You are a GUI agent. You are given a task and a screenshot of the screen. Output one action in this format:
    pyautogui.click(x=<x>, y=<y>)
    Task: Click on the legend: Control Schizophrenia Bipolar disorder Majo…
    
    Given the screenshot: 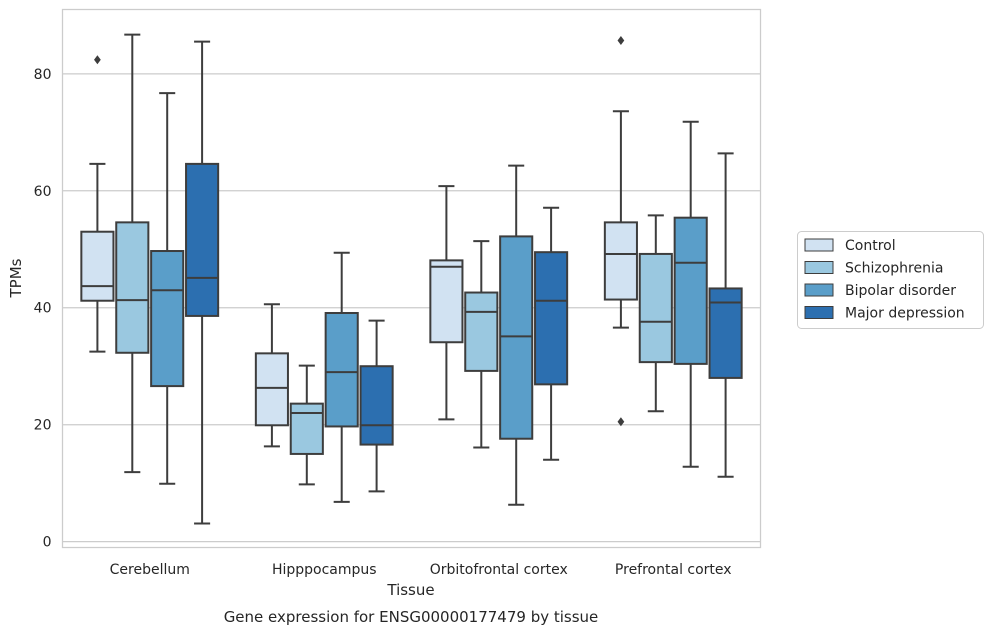 What is the action you would take?
    pyautogui.click(x=890, y=280)
    